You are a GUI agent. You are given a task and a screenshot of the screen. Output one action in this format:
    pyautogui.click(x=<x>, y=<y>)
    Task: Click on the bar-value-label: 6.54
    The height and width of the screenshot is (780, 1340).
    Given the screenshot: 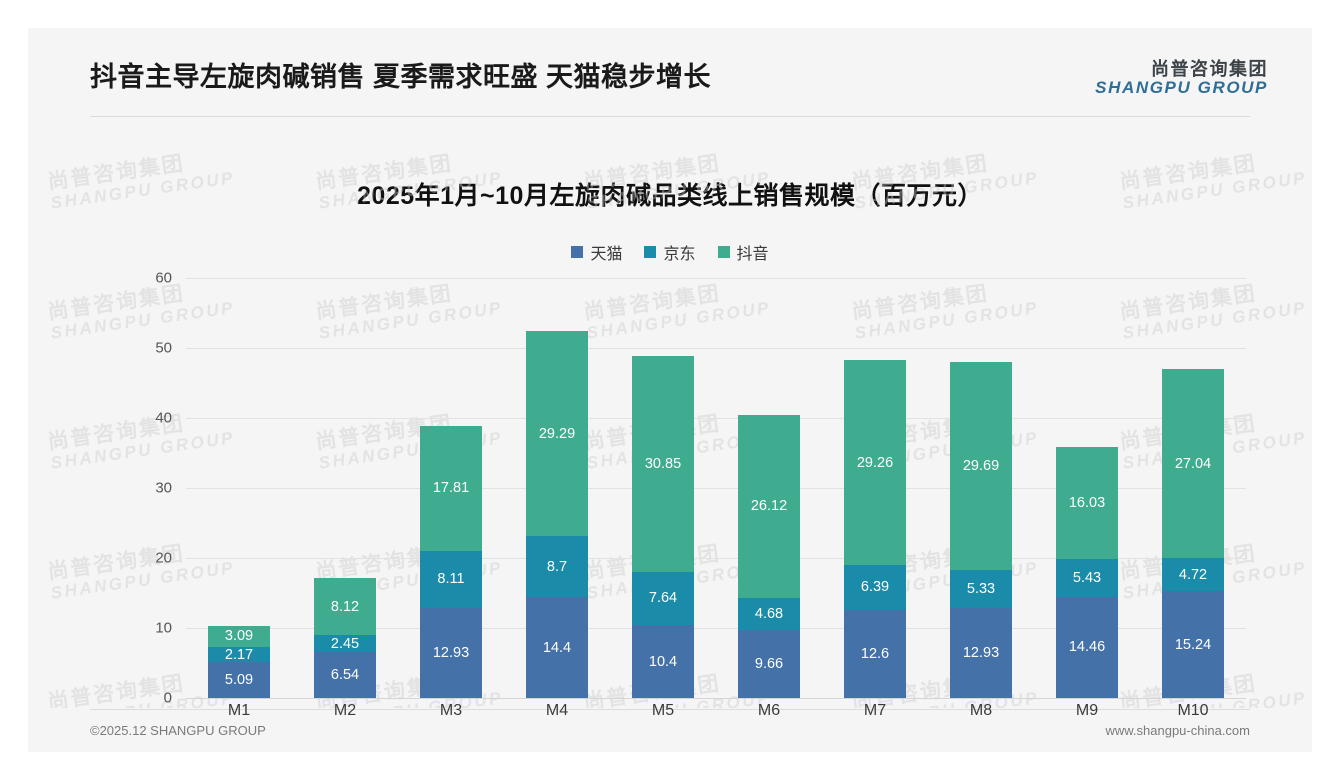 What is the action you would take?
    pyautogui.click(x=345, y=675)
    